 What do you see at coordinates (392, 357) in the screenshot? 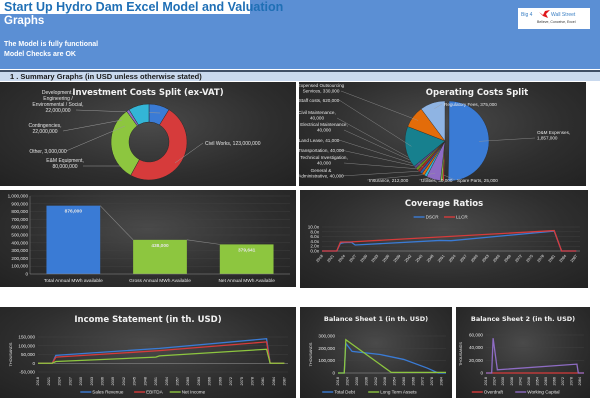
I see `series-line-total-debt` at bounding box center [392, 357].